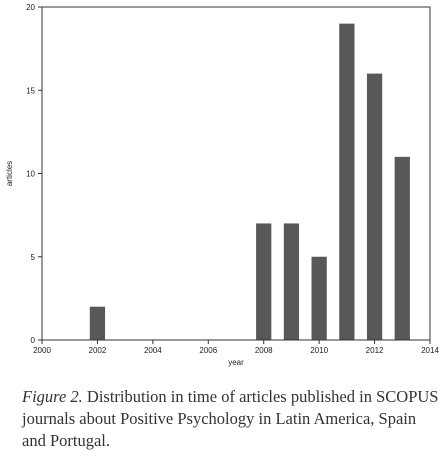  Describe the element at coordinates (264, 350) in the screenshot. I see `x-tick-label-2008: 2008` at that location.